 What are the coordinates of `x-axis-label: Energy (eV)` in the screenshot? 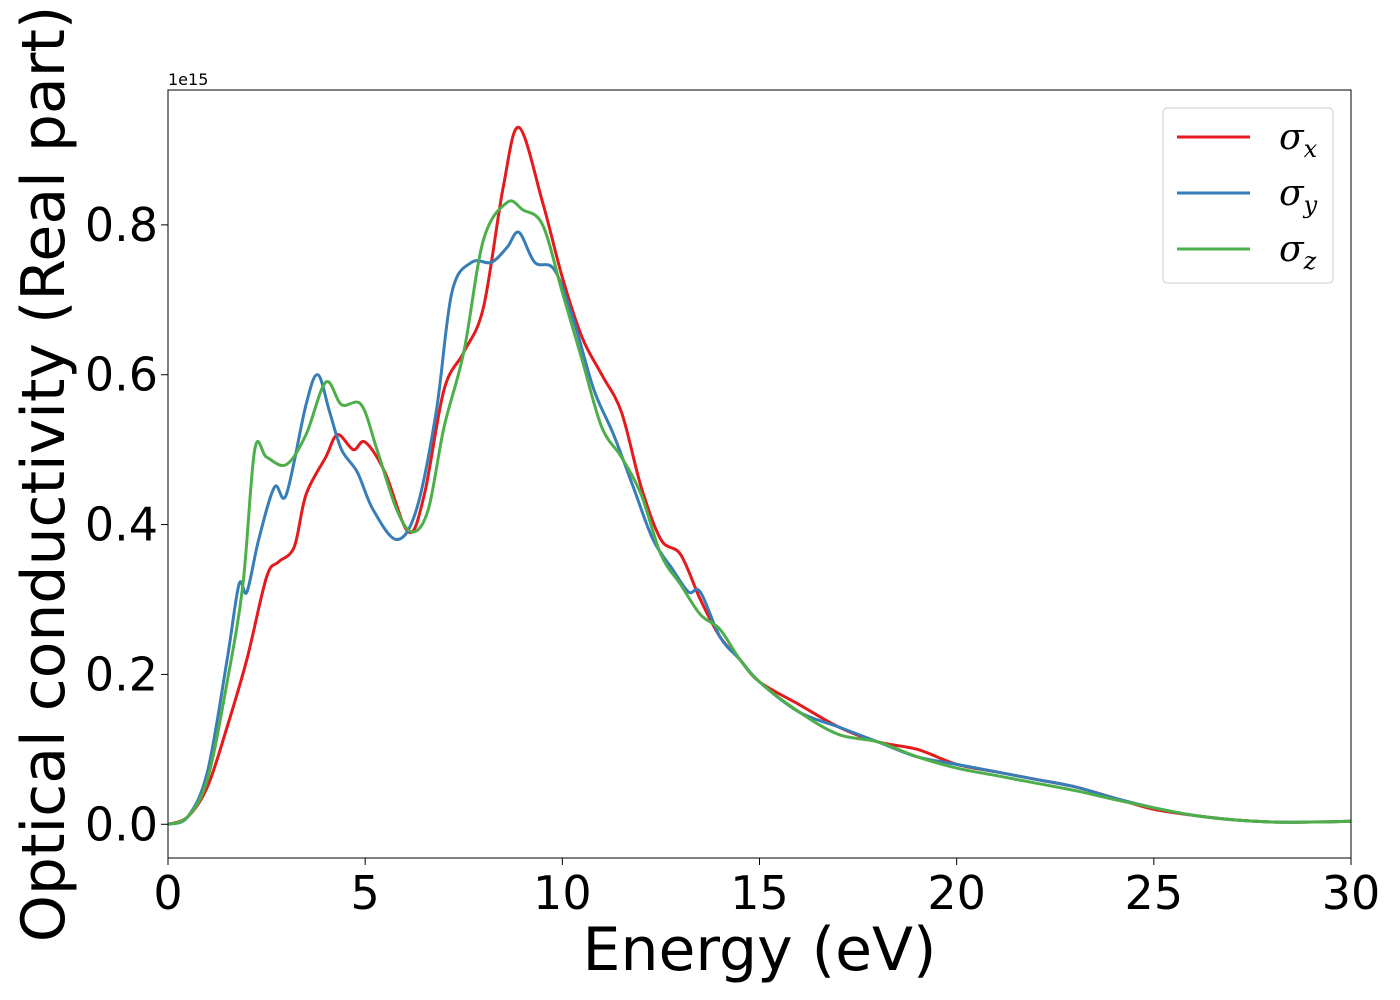 It's located at (760, 950).